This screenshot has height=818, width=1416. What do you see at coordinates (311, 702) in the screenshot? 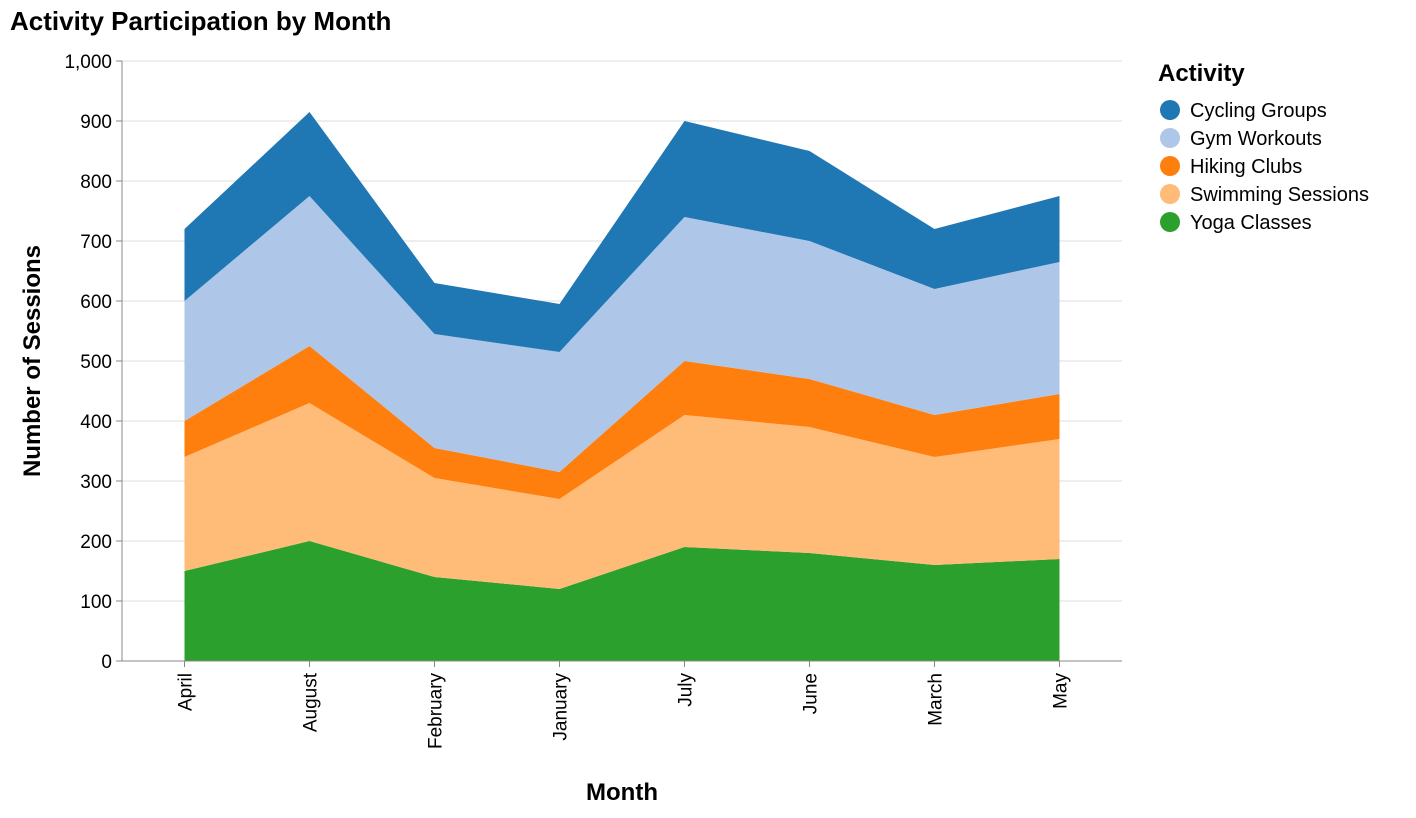
I see `x-tick-label: August` at bounding box center [311, 702].